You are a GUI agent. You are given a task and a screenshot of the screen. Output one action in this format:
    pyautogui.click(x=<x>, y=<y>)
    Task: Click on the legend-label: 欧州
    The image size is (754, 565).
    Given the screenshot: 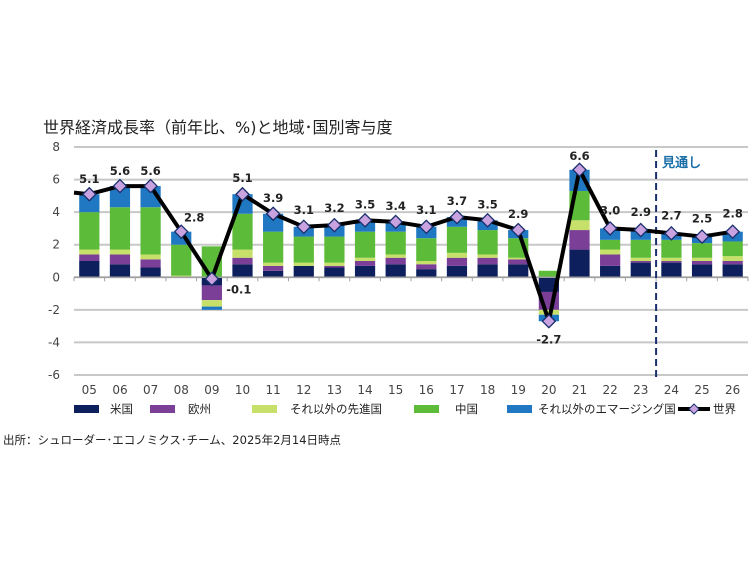 What is the action you would take?
    pyautogui.click(x=199, y=409)
    